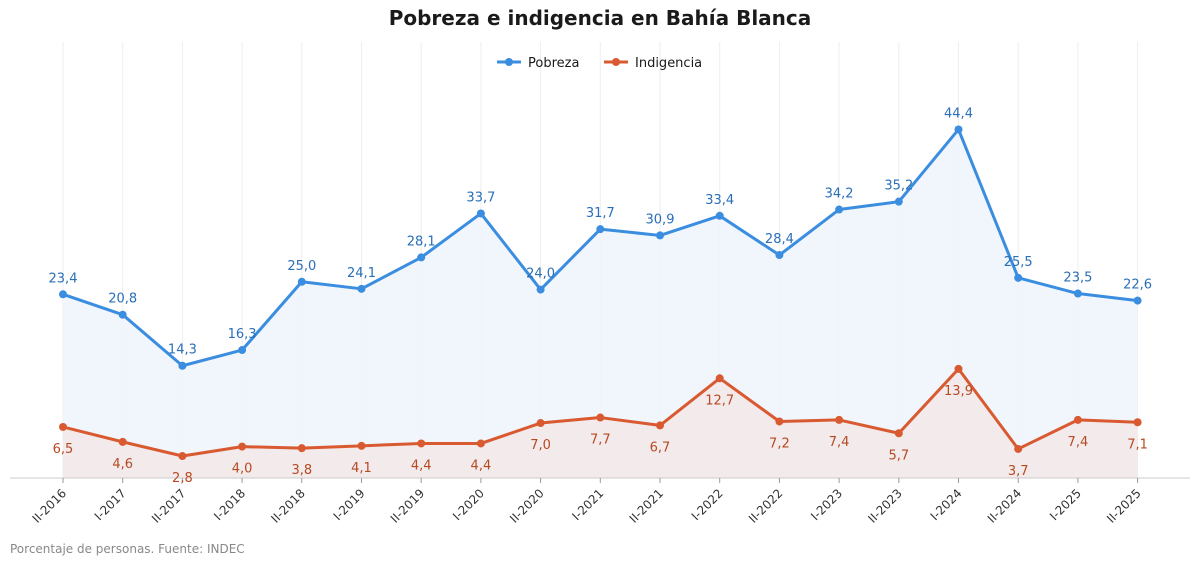 This screenshot has width=1200, height=565. Describe the element at coordinates (1018, 471) in the screenshot. I see `data-label-indigencia: 3,7` at that location.